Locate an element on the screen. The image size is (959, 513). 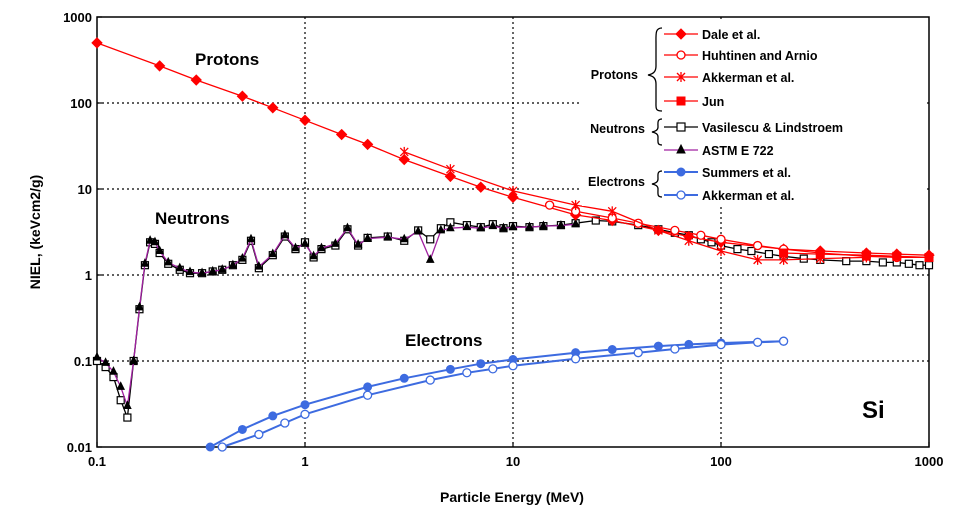
x-tick-label: 10 is located at coordinates (513, 461).